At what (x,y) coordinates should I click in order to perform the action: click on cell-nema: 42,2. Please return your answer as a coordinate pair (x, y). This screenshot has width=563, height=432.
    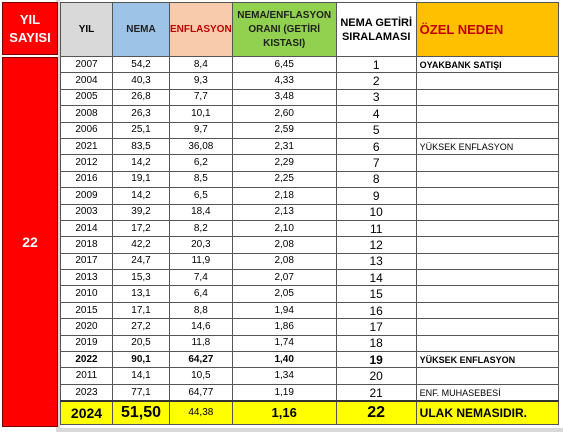
    Looking at the image, I should click on (141, 245).